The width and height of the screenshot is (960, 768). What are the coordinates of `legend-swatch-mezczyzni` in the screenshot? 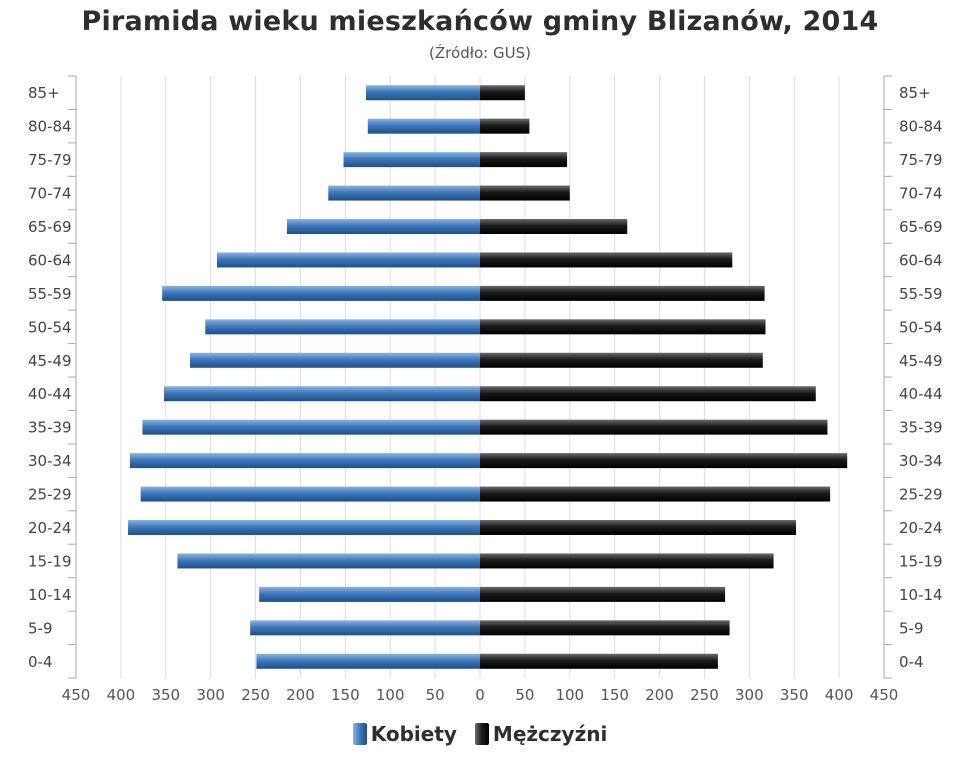 It's located at (481, 734).